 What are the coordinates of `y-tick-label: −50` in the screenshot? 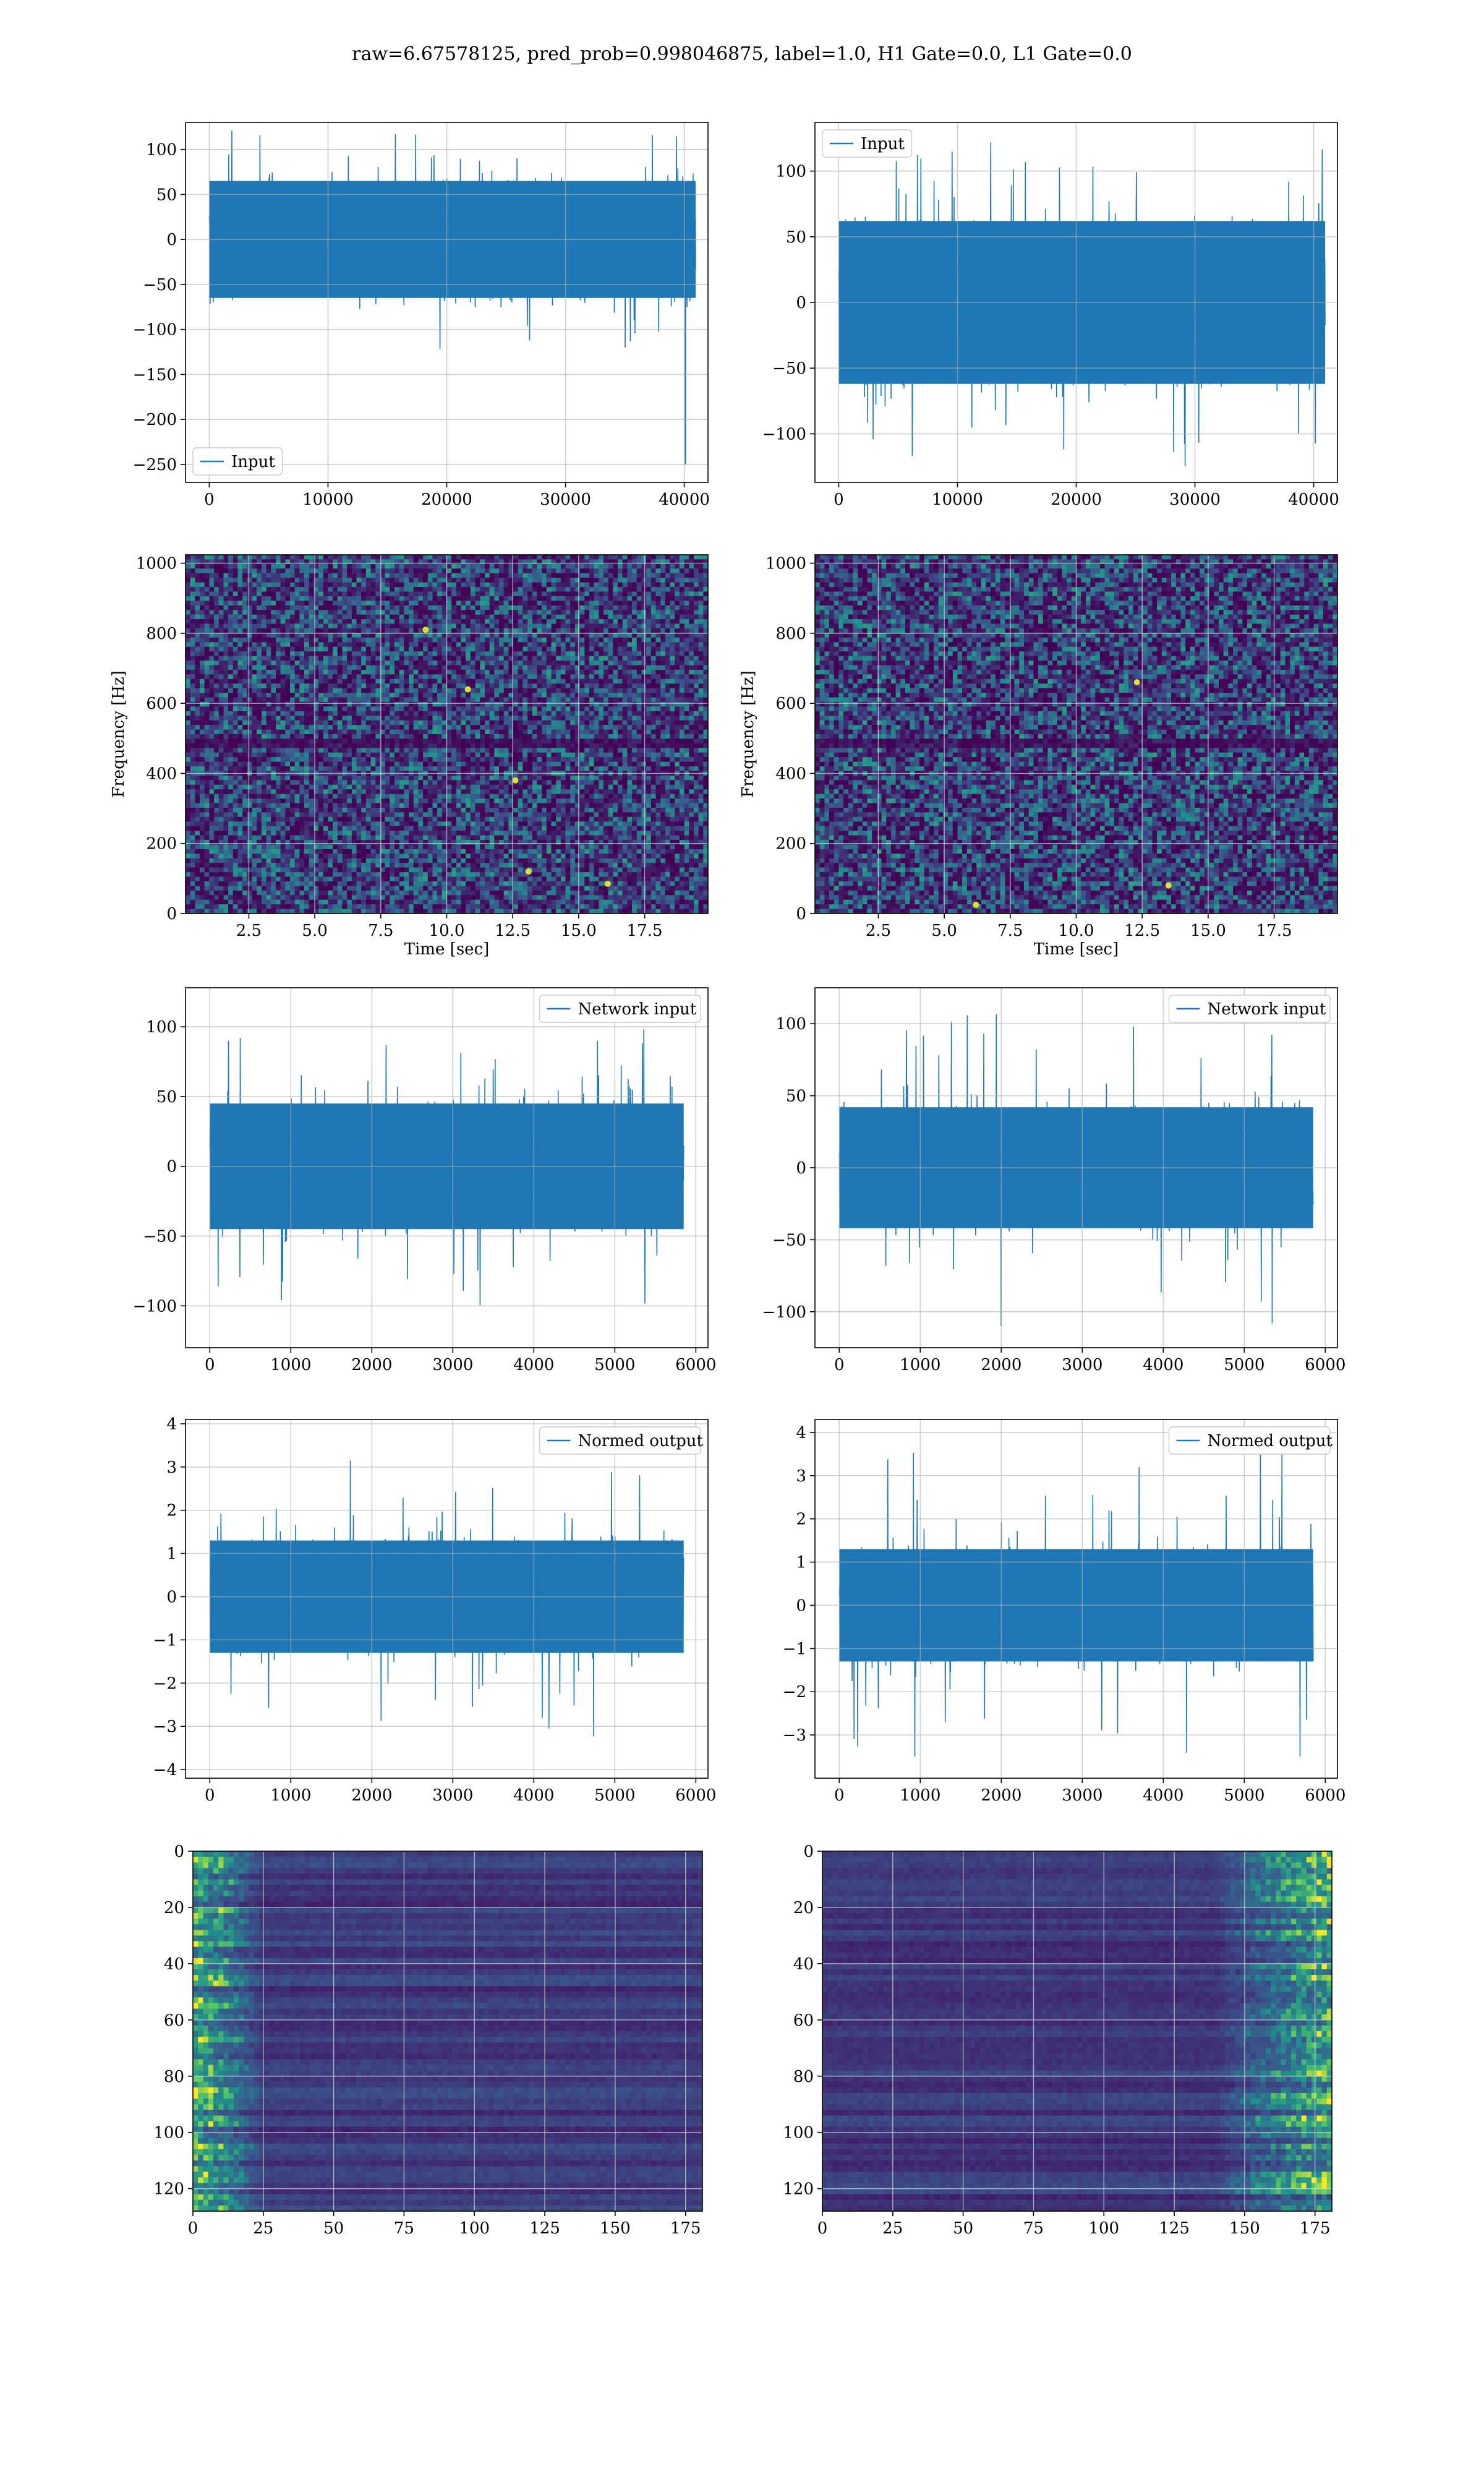 It's located at (160, 285).